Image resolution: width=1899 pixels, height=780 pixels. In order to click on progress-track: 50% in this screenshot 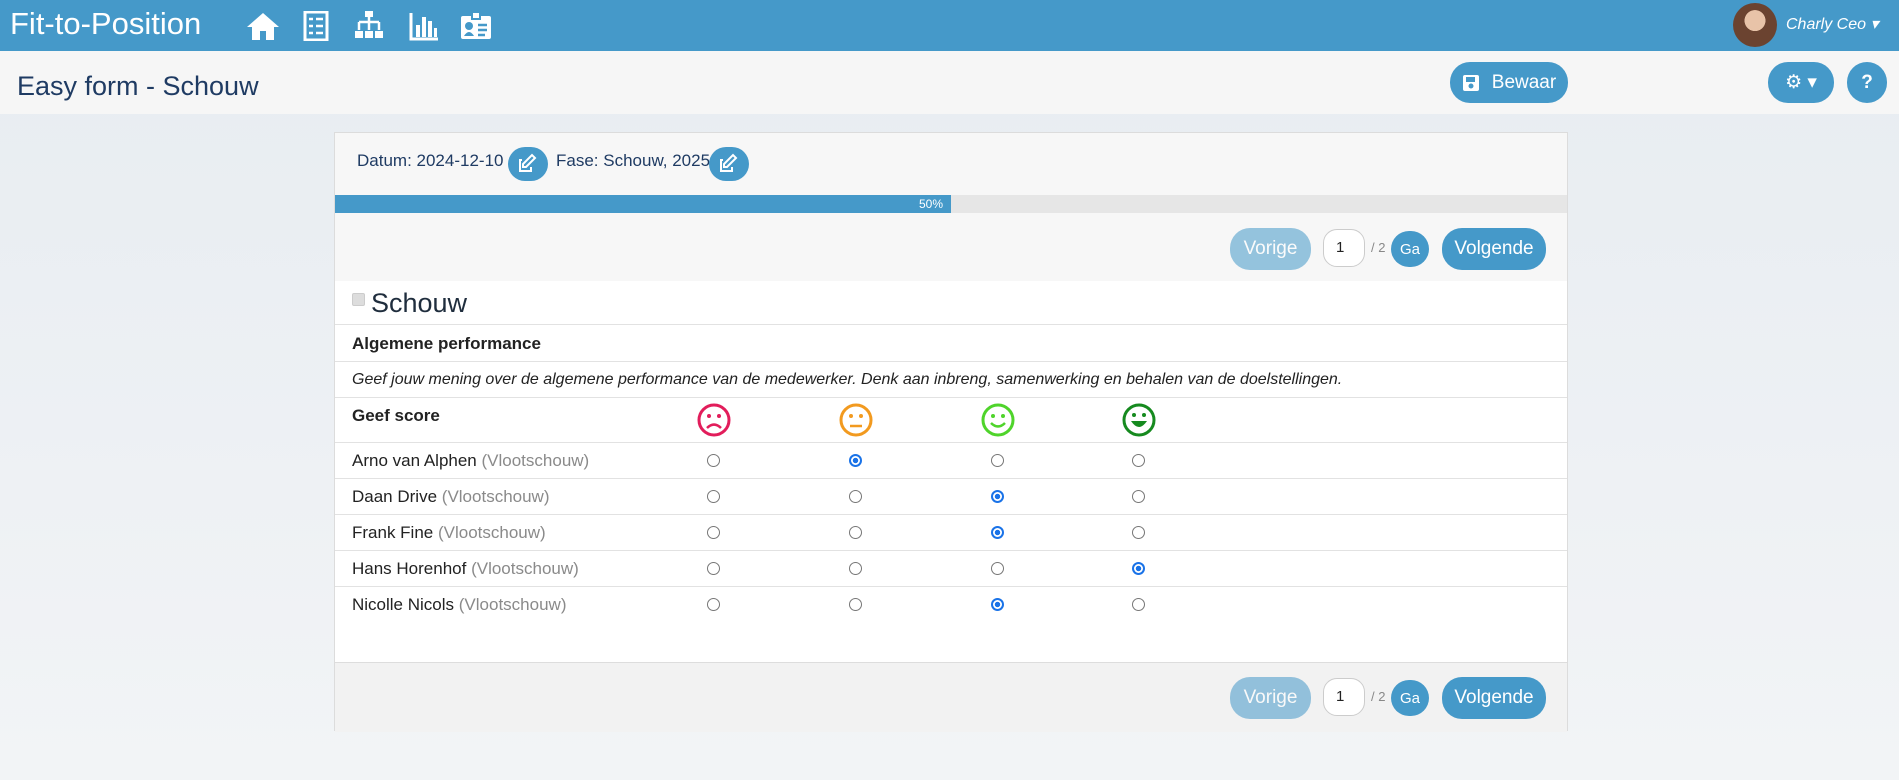, I will do `click(951, 204)`.